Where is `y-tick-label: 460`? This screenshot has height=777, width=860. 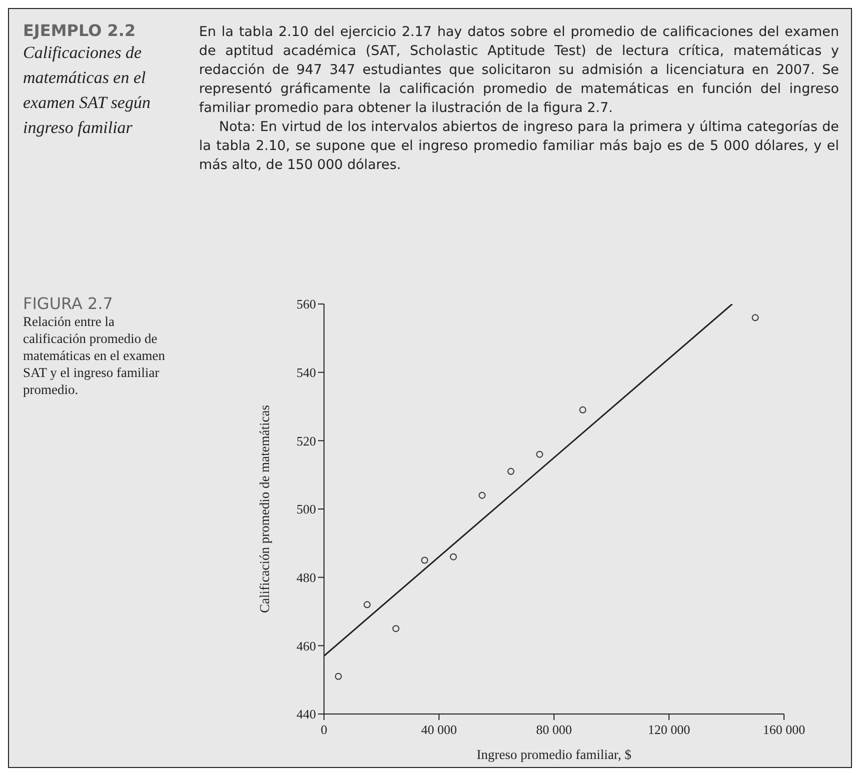
y-tick-label: 460 is located at coordinates (306, 646).